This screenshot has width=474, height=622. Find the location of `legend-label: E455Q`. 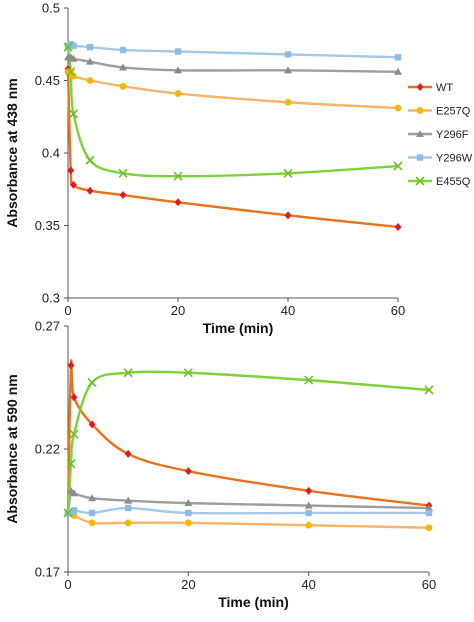

legend-label: E455Q is located at coordinates (453, 182).